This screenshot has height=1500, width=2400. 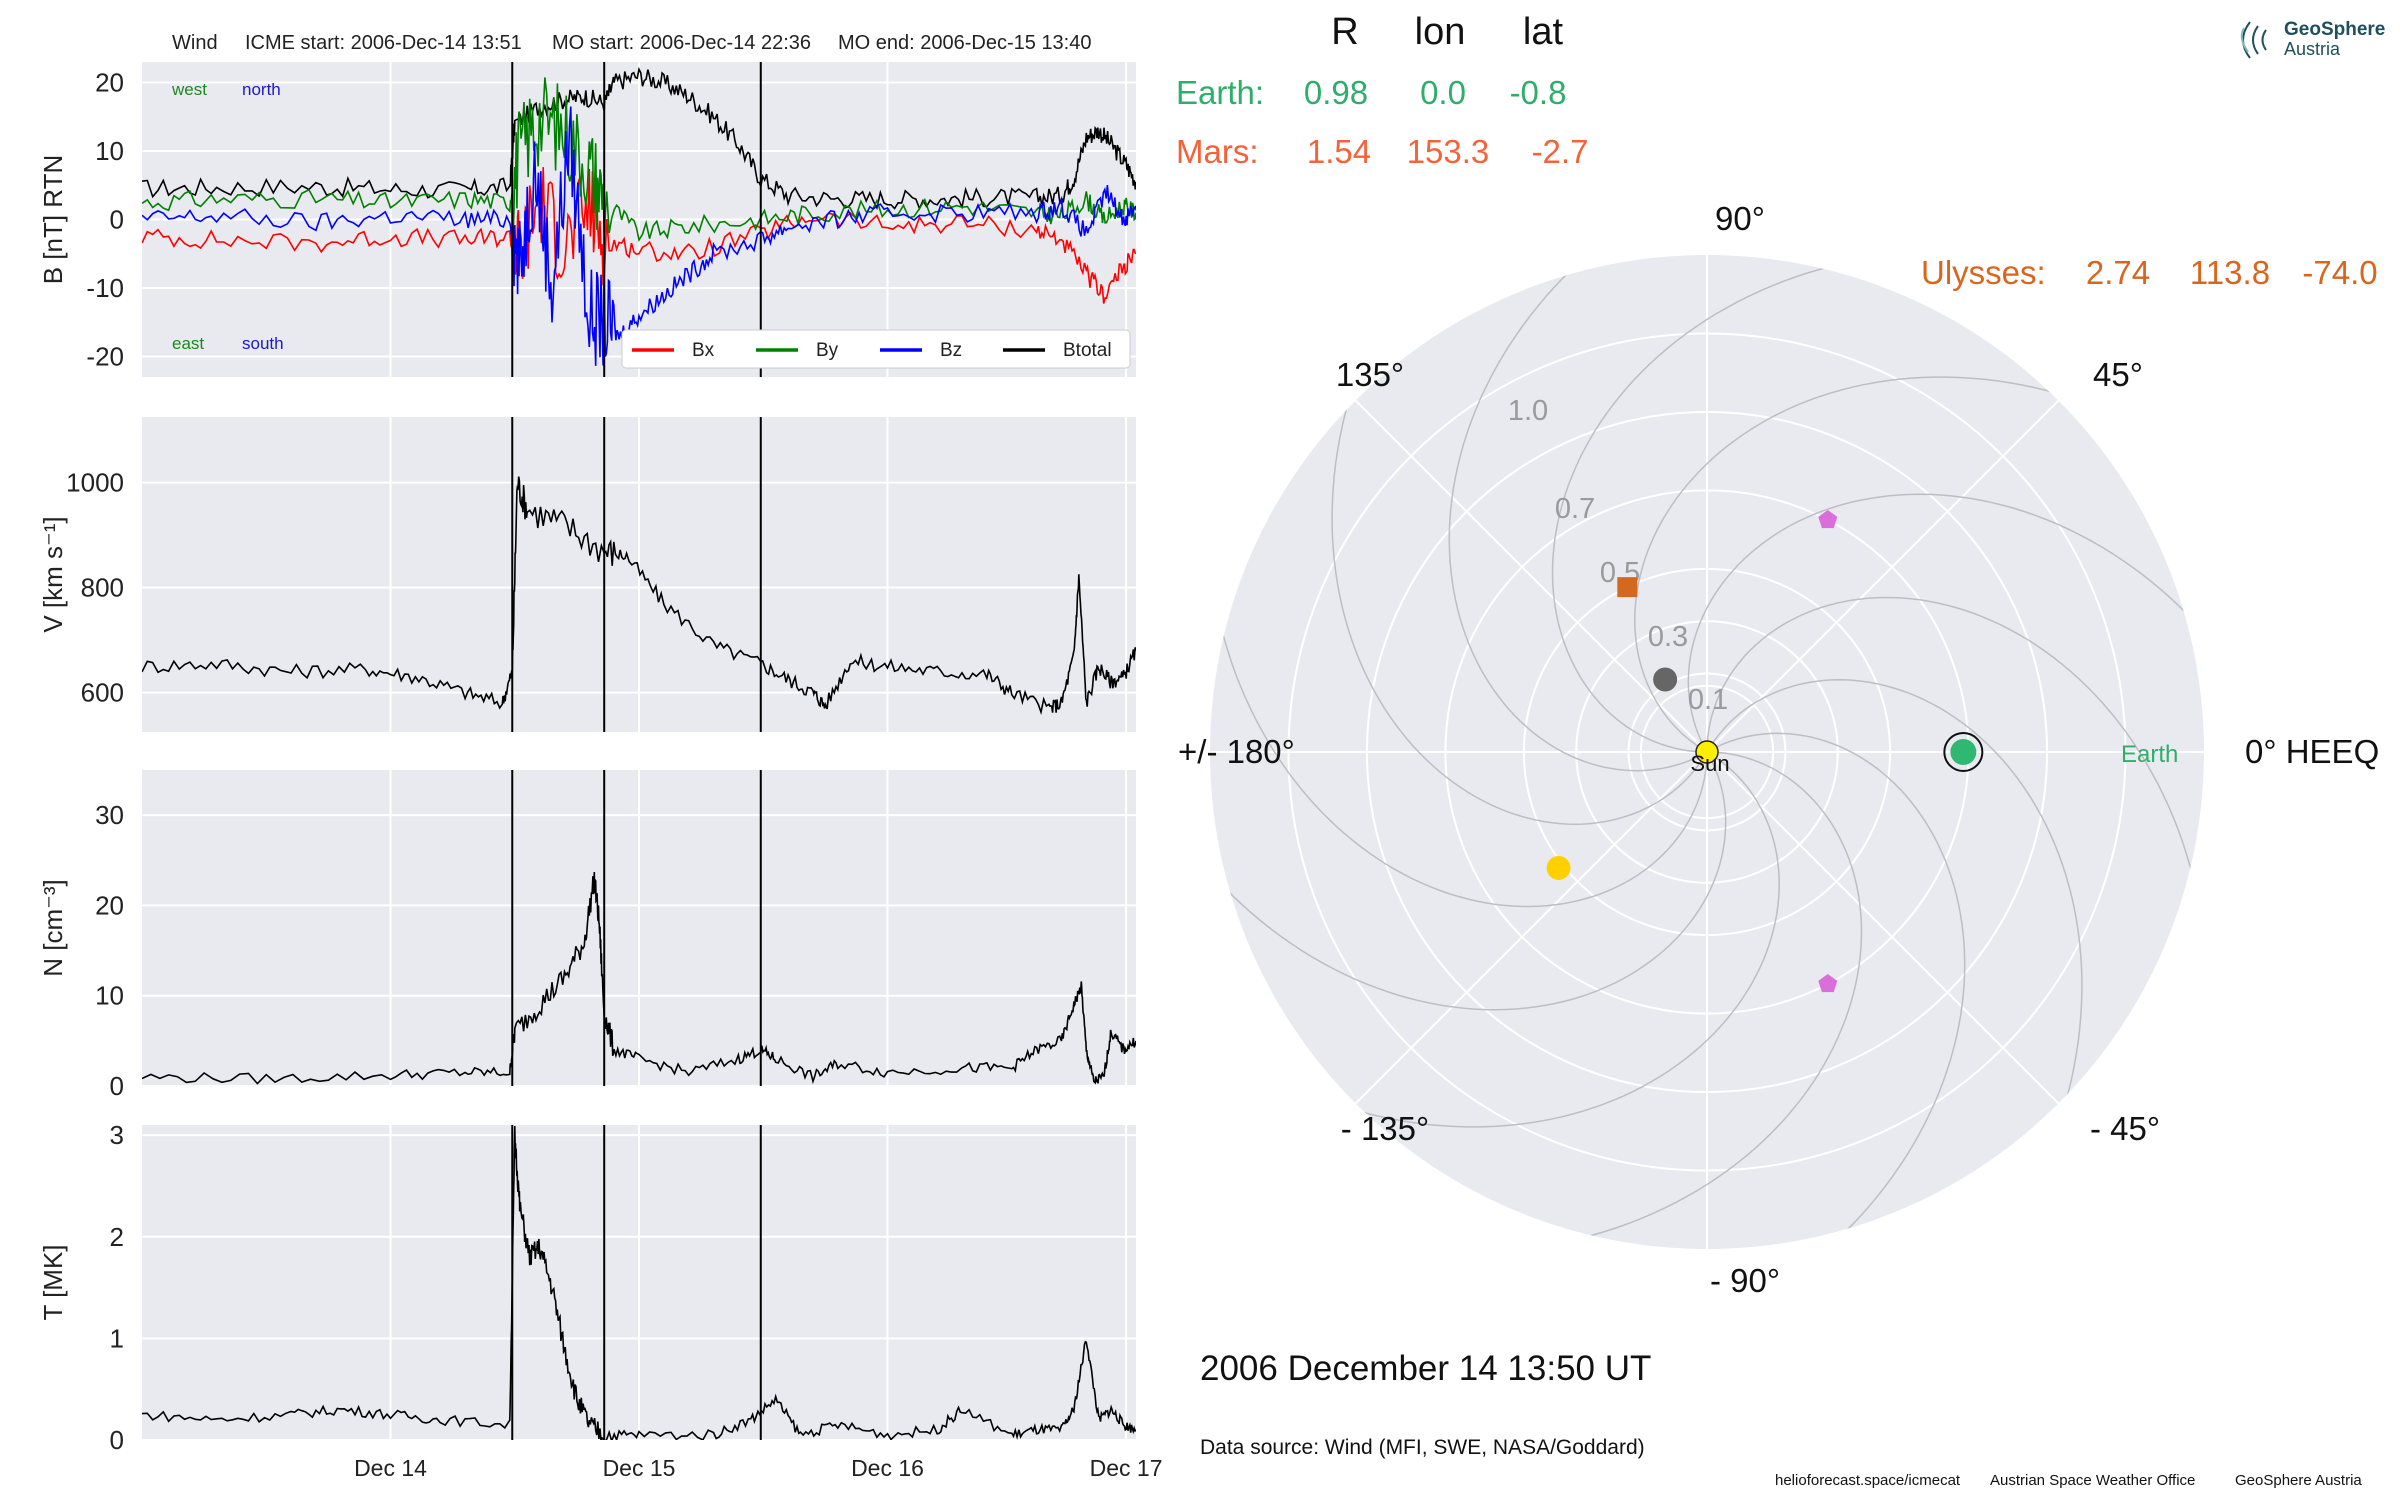 I want to click on radial-label: 0.1, so click(x=1708, y=700).